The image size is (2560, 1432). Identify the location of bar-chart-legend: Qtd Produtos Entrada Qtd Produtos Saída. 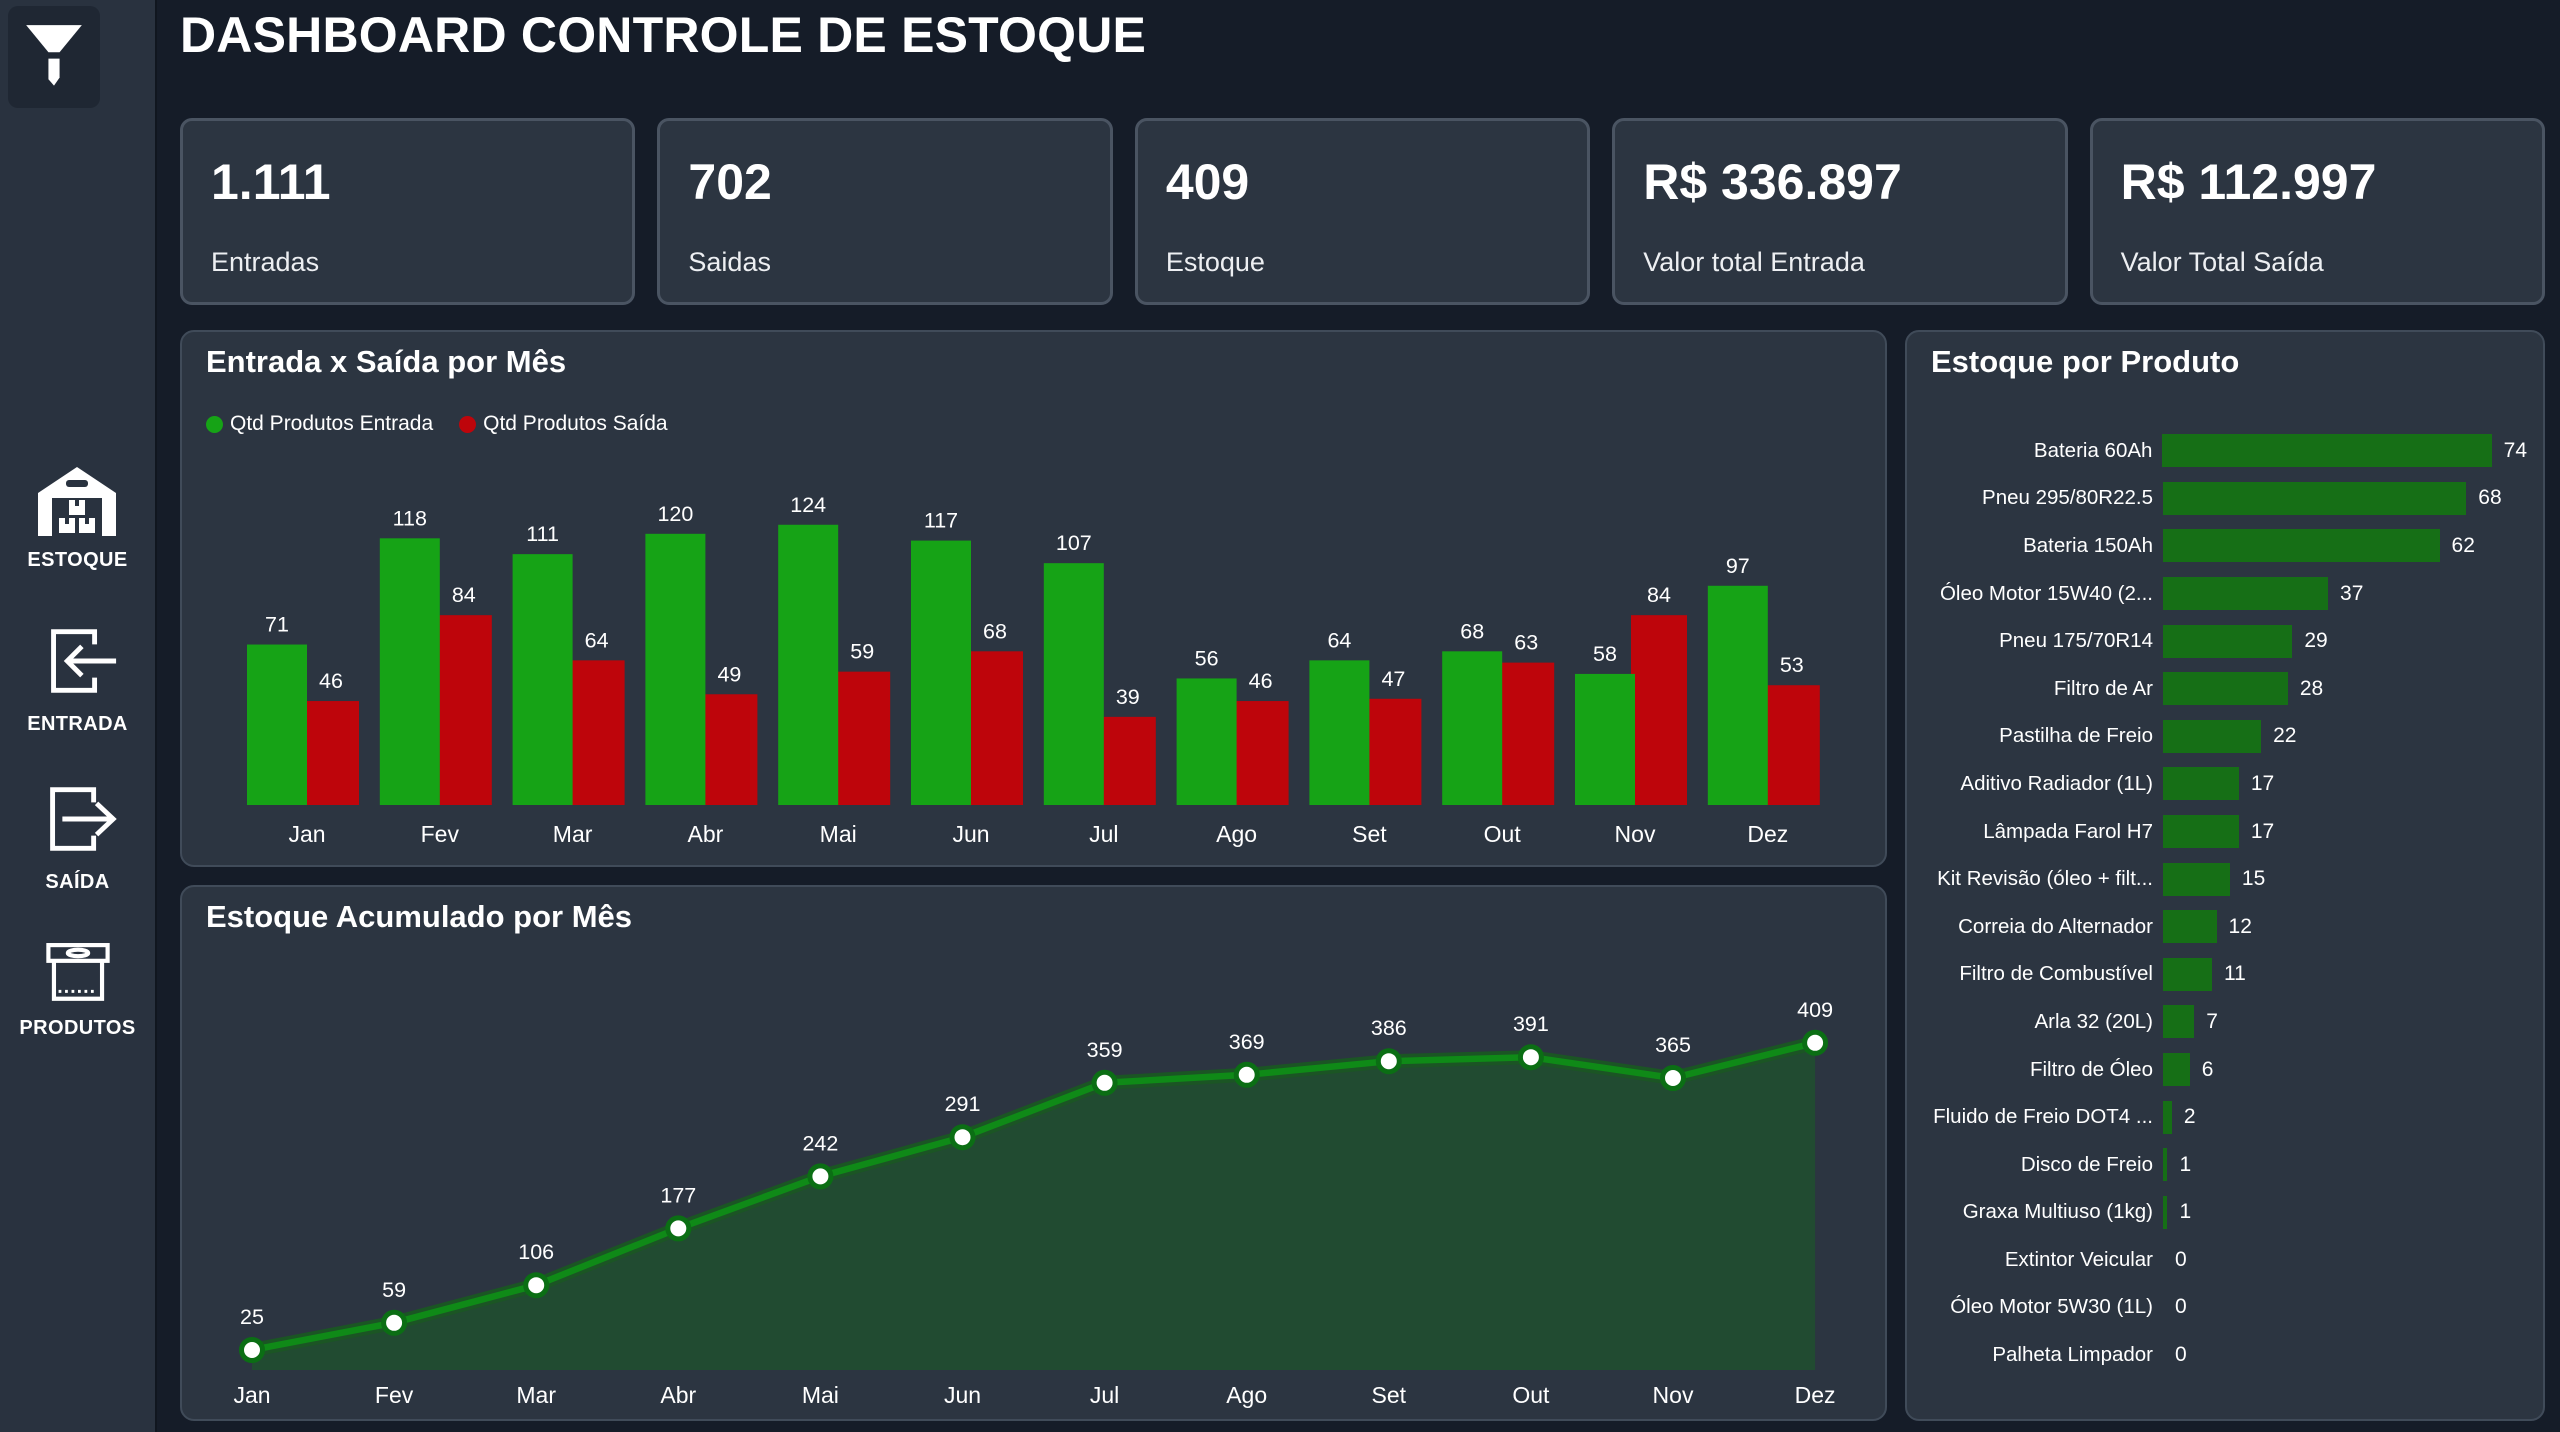
(437, 424).